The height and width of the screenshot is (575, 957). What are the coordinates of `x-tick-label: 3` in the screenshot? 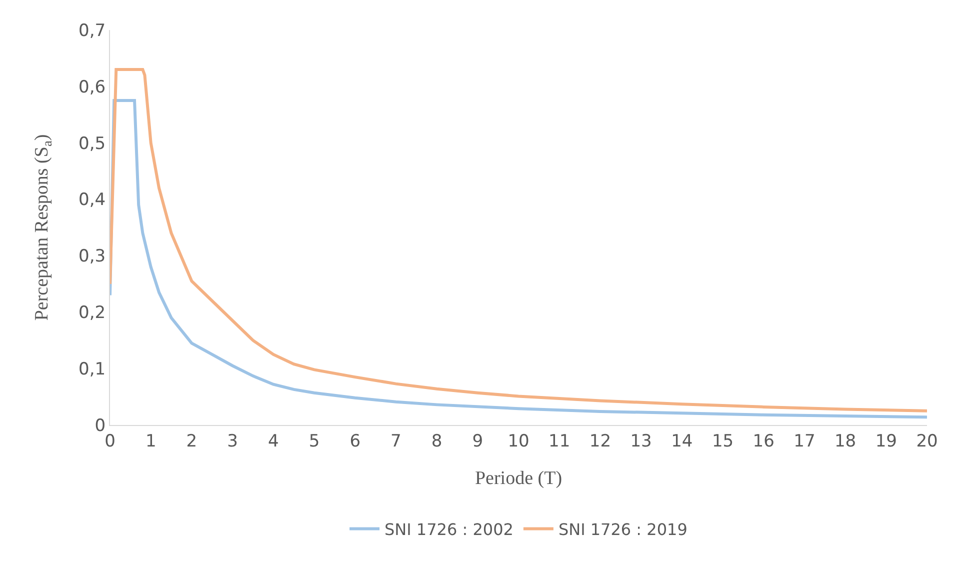 It's located at (232, 441).